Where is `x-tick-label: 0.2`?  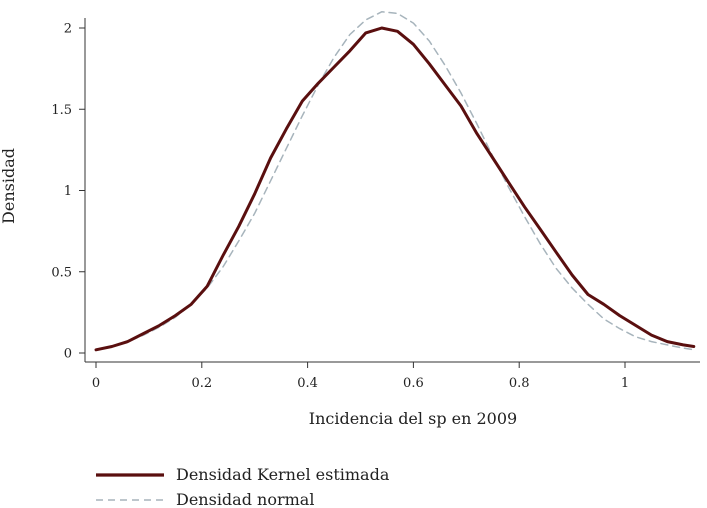 x-tick-label: 0.2 is located at coordinates (201, 383).